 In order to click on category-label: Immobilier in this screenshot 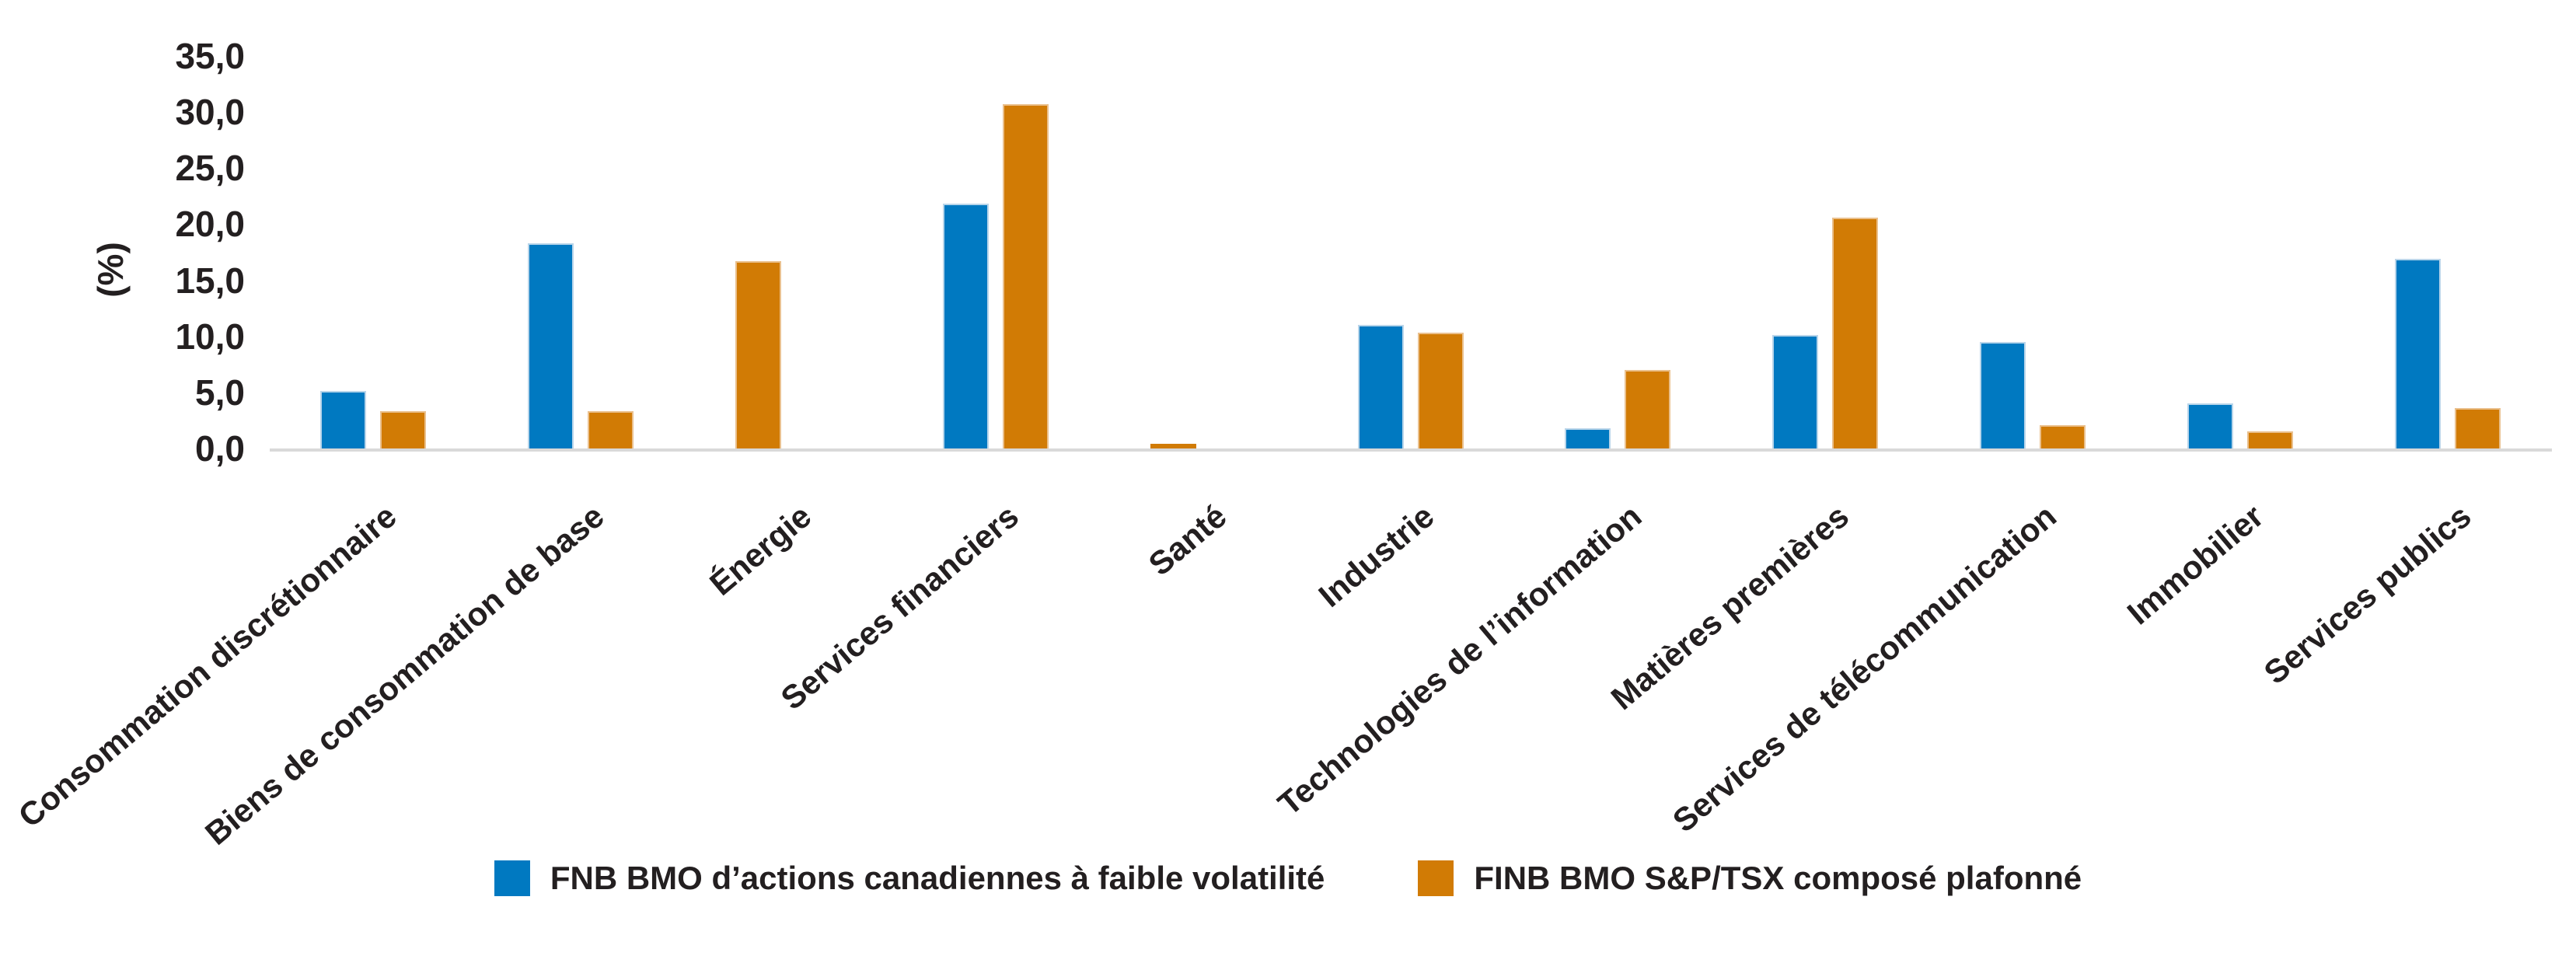, I will do `click(2196, 564)`.